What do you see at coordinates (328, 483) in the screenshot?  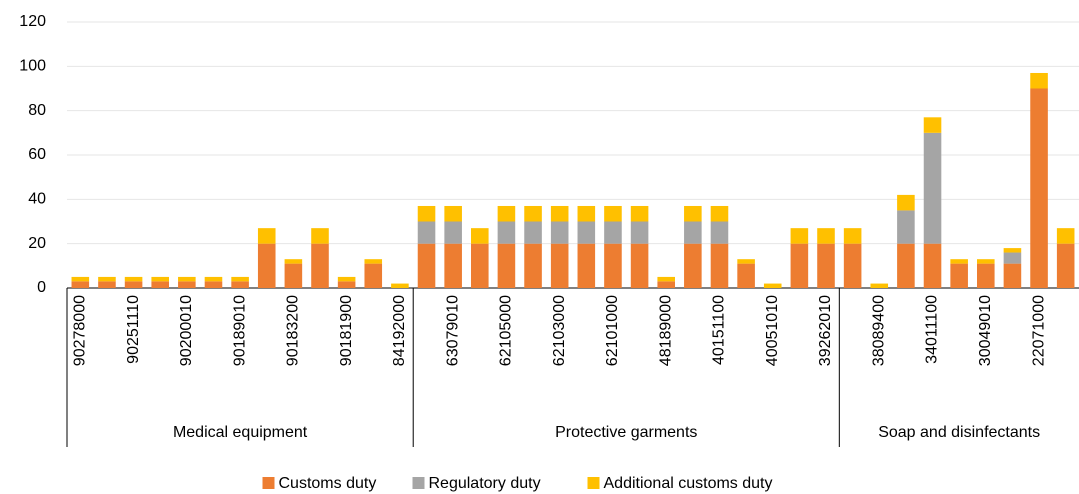 I see `legend-label: Customs duty` at bounding box center [328, 483].